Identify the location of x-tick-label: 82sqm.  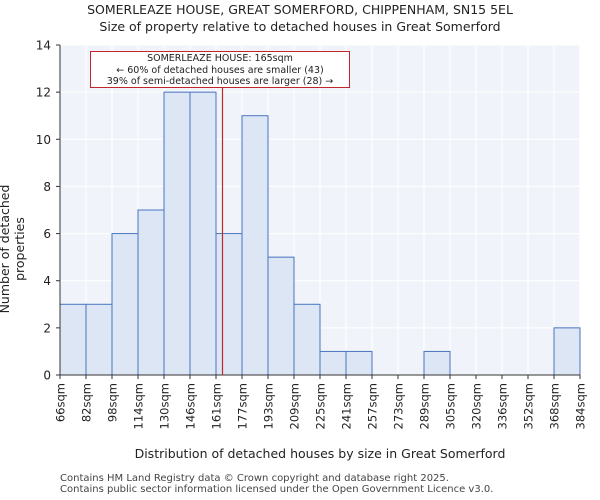
(87, 402).